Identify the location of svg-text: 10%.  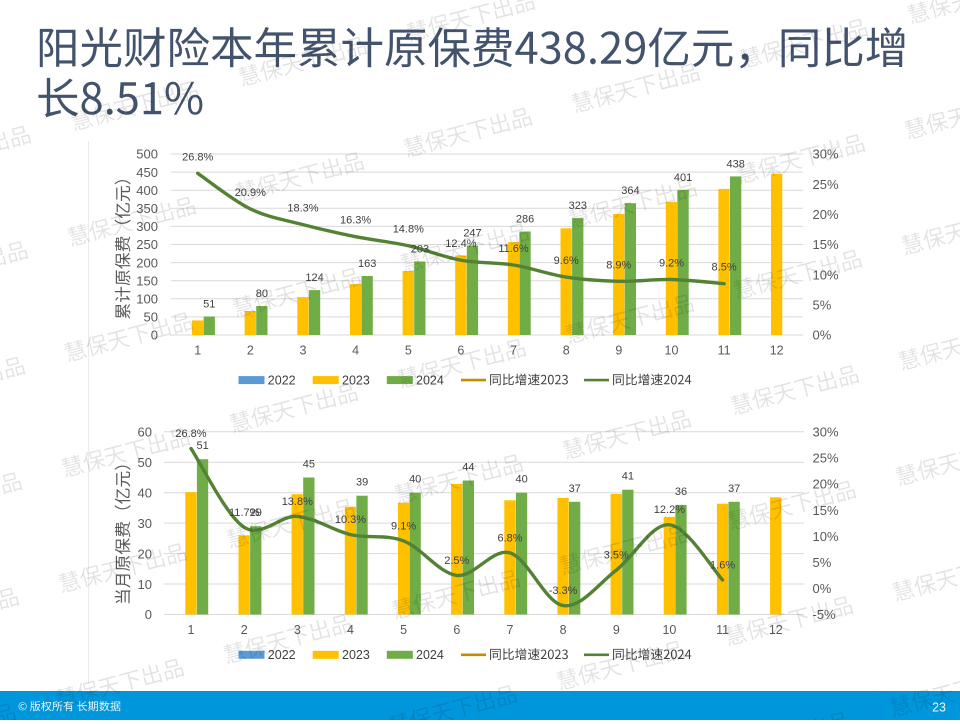
(826, 536).